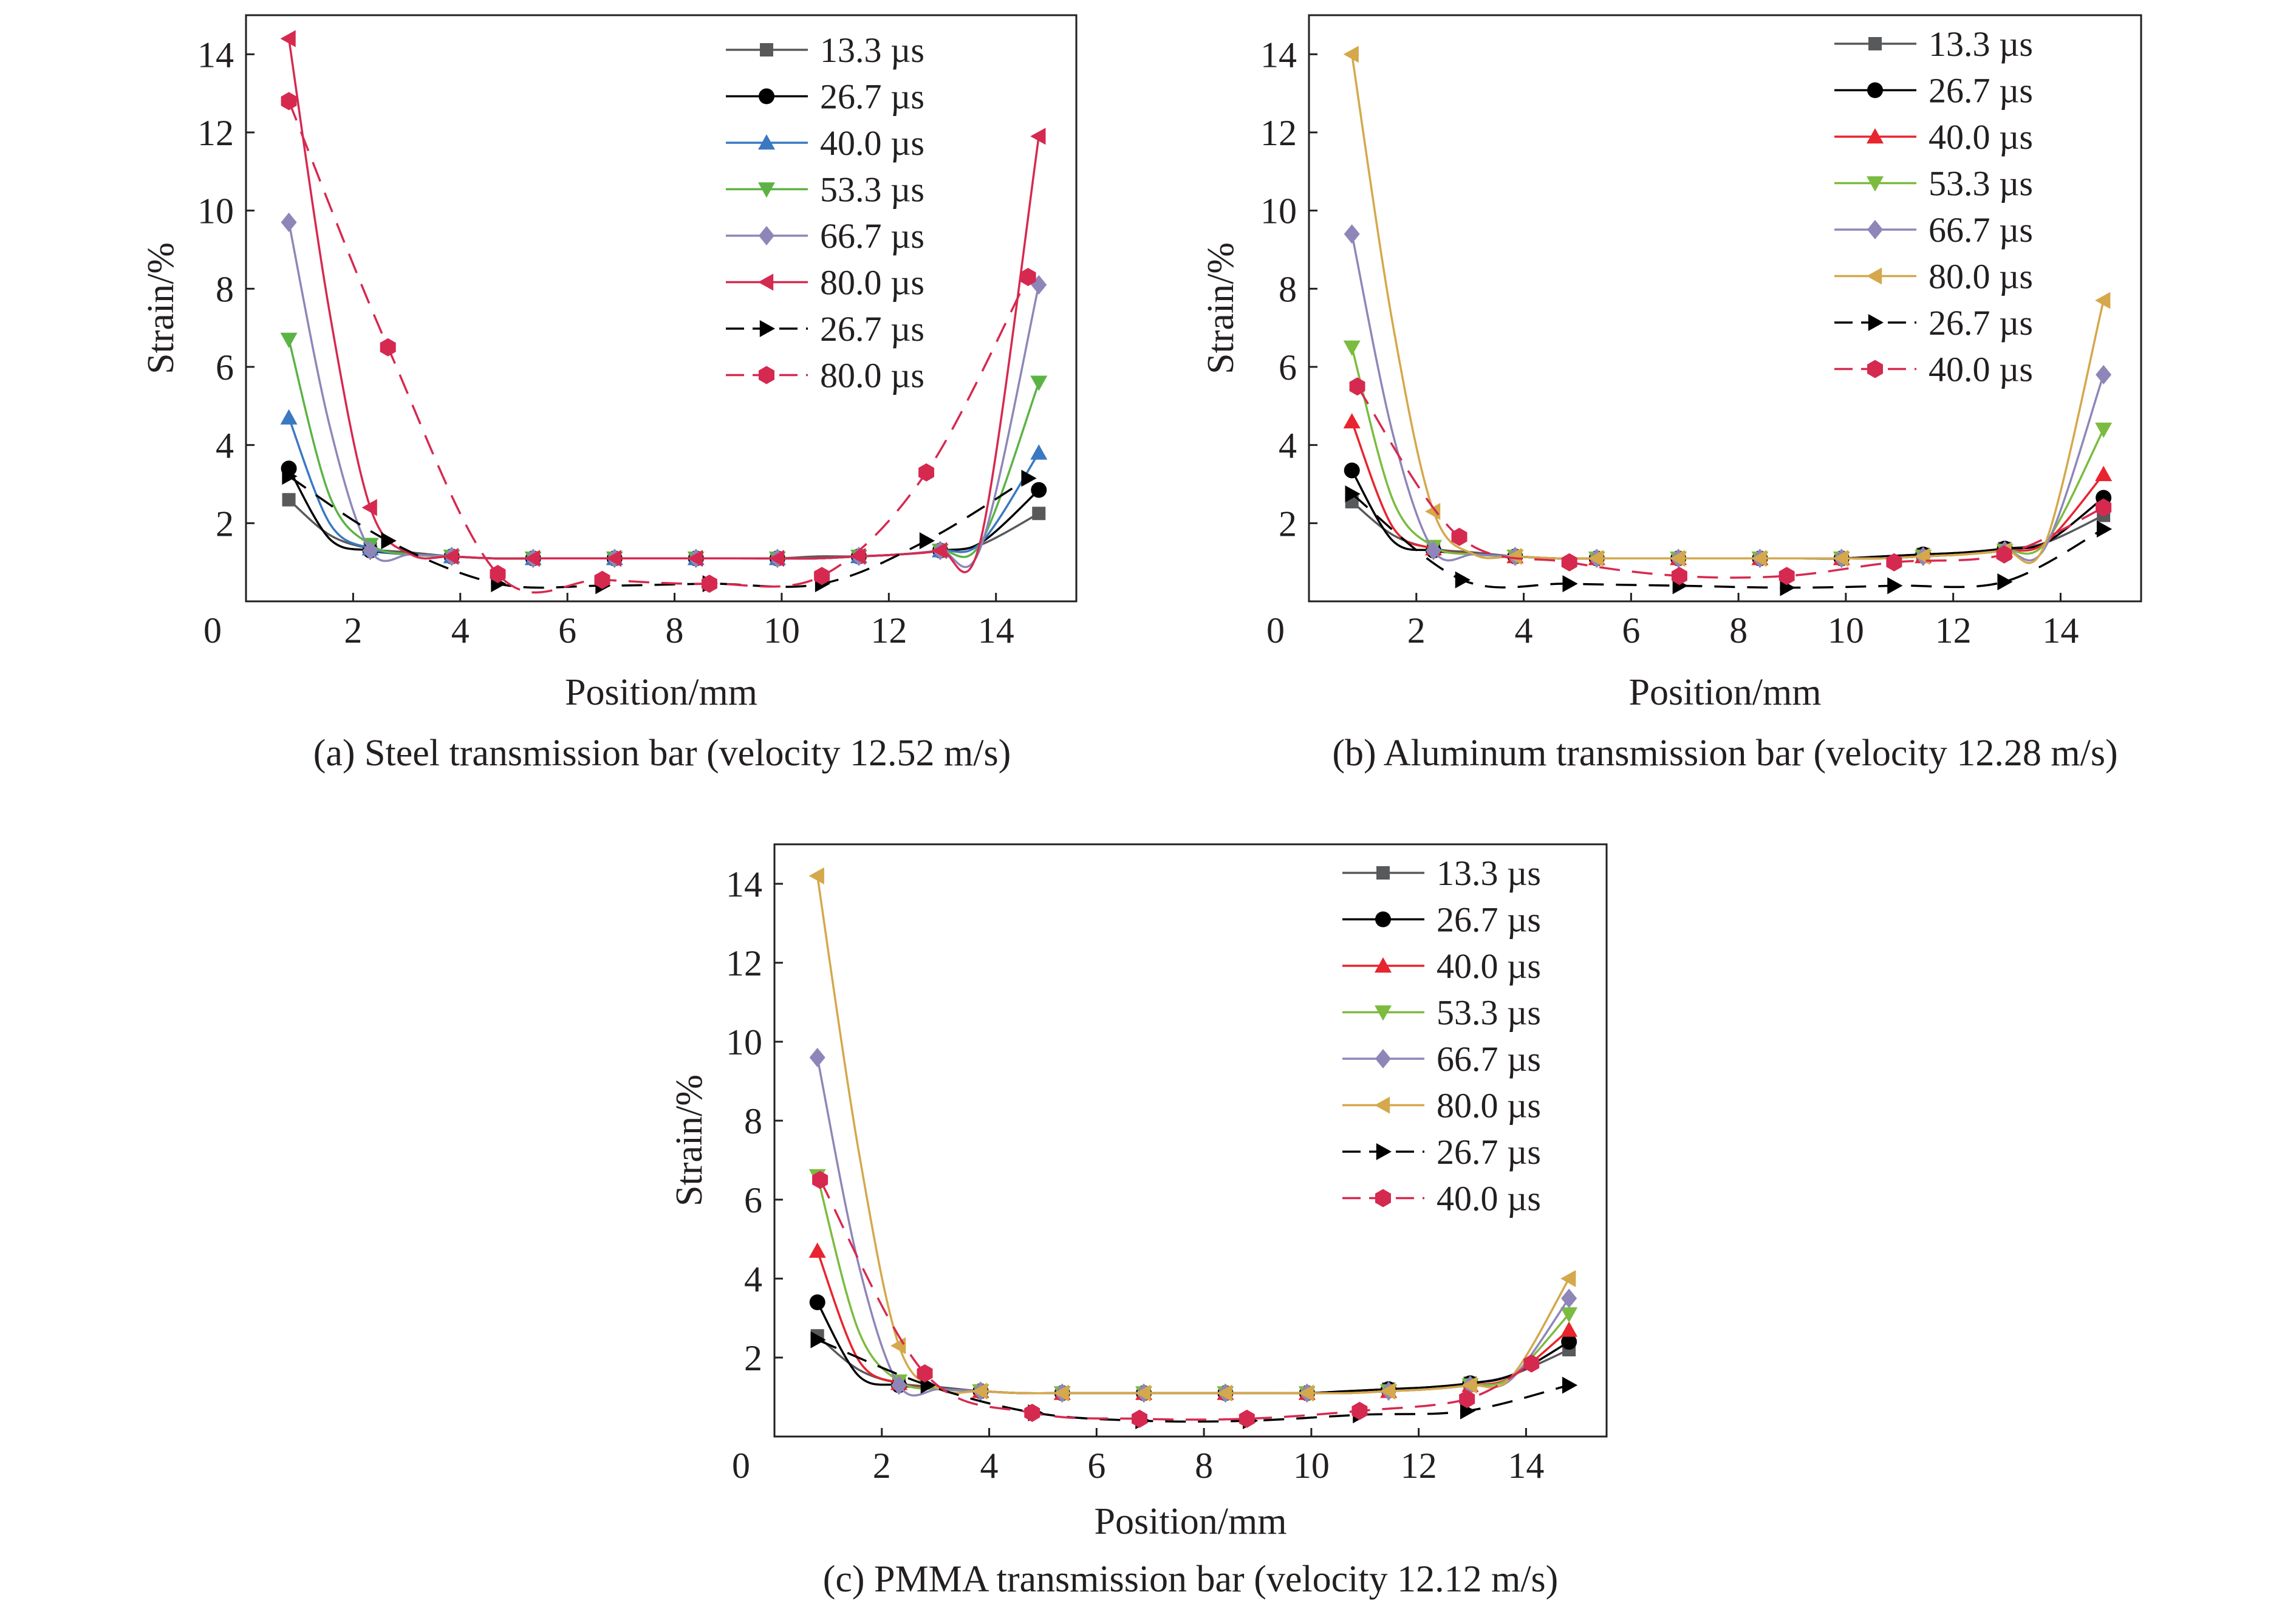 Image resolution: width=2296 pixels, height=1606 pixels. Describe the element at coordinates (744, 1042) in the screenshot. I see `y-tick-label: 10` at that location.